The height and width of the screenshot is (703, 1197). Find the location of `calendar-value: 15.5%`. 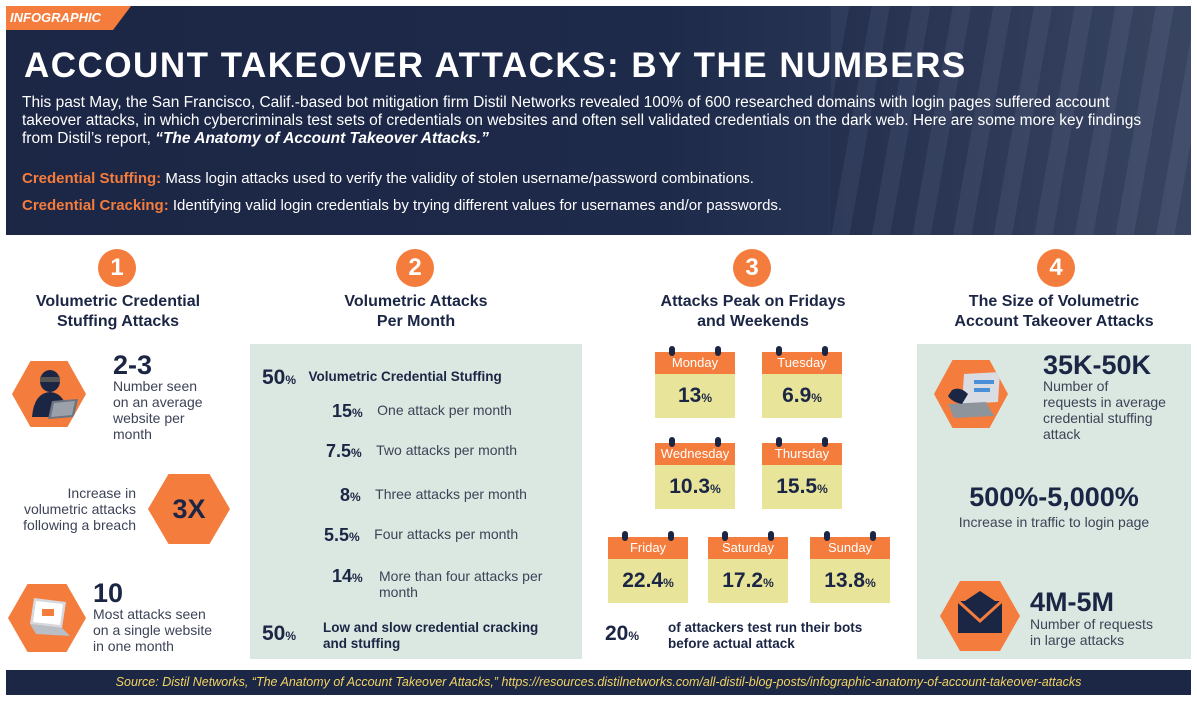

calendar-value: 15.5% is located at coordinates (802, 487).